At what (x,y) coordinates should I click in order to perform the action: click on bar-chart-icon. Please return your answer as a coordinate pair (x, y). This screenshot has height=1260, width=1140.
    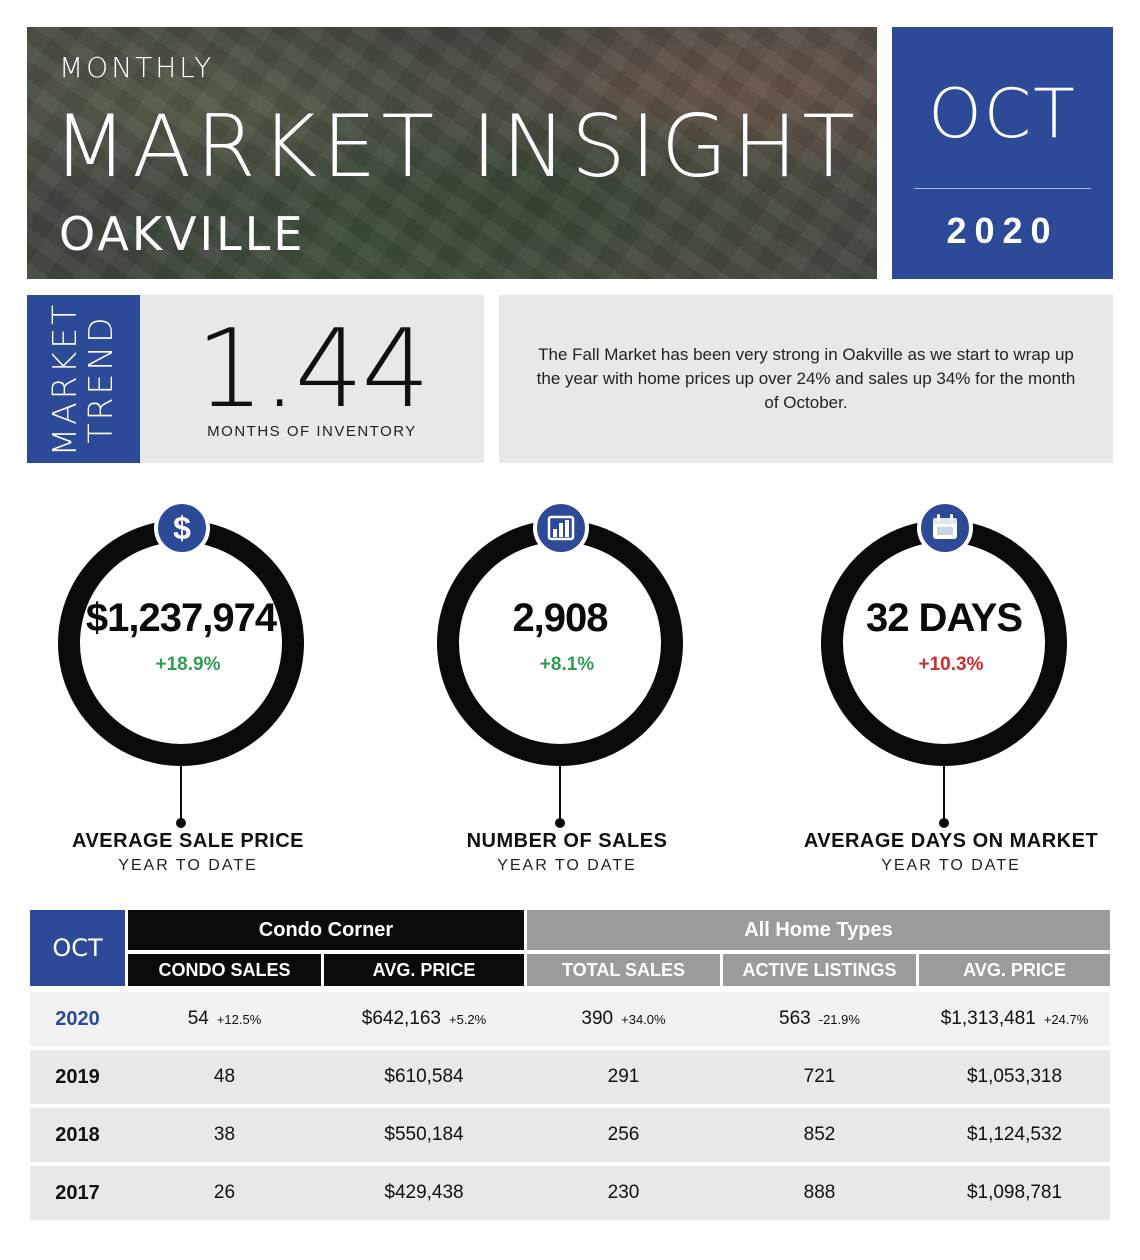
    Looking at the image, I should click on (561, 528).